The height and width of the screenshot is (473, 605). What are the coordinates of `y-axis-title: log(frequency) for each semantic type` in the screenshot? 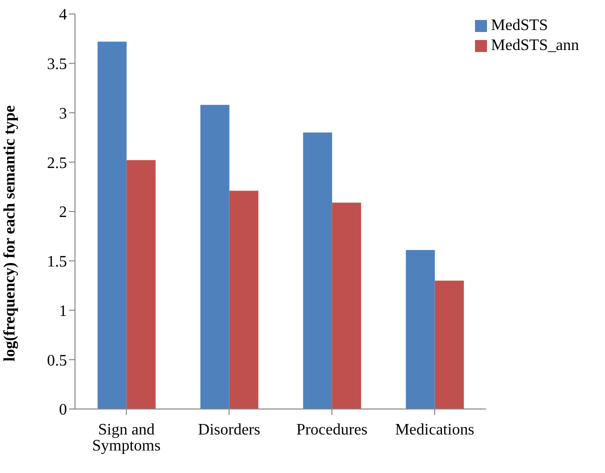 It's located at (10, 233).